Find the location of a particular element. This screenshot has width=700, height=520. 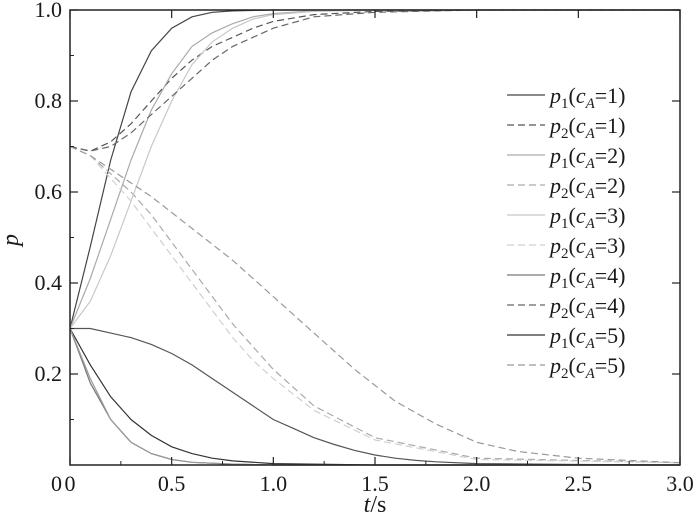

x-tick-label: 2.0 is located at coordinates (477, 483).